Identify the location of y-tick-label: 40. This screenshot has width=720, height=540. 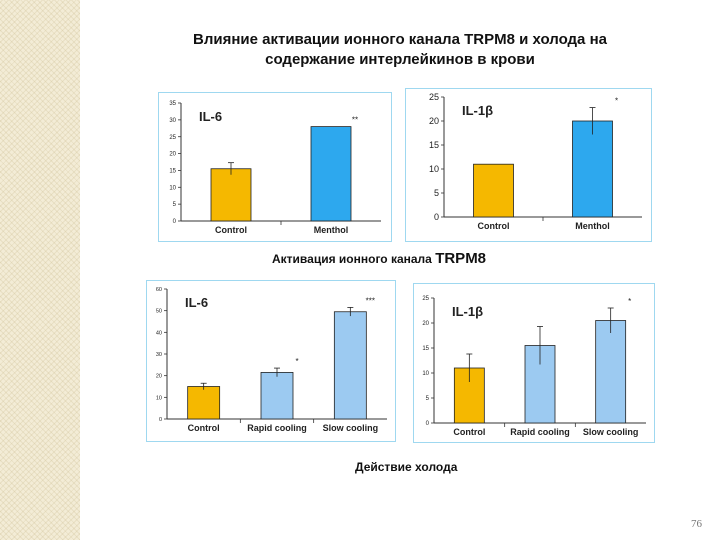
(159, 333).